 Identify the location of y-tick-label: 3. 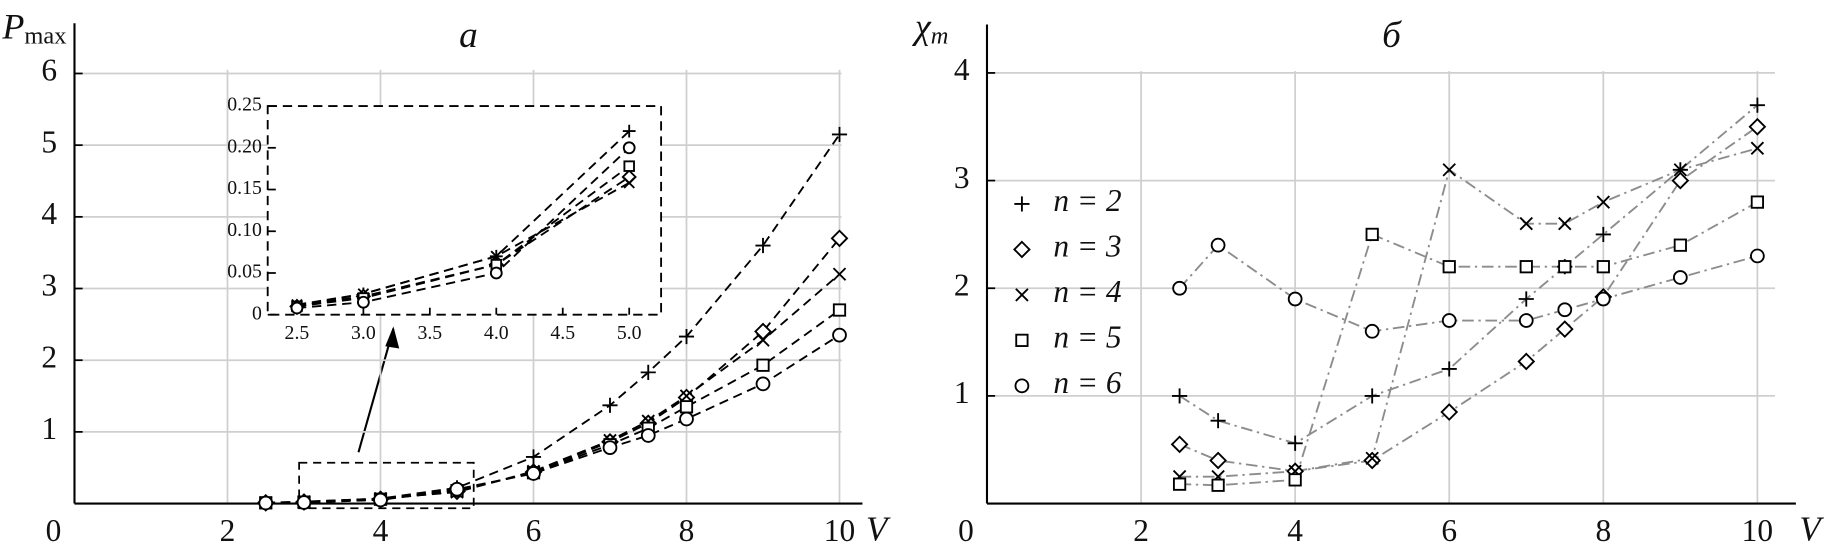
(962, 177).